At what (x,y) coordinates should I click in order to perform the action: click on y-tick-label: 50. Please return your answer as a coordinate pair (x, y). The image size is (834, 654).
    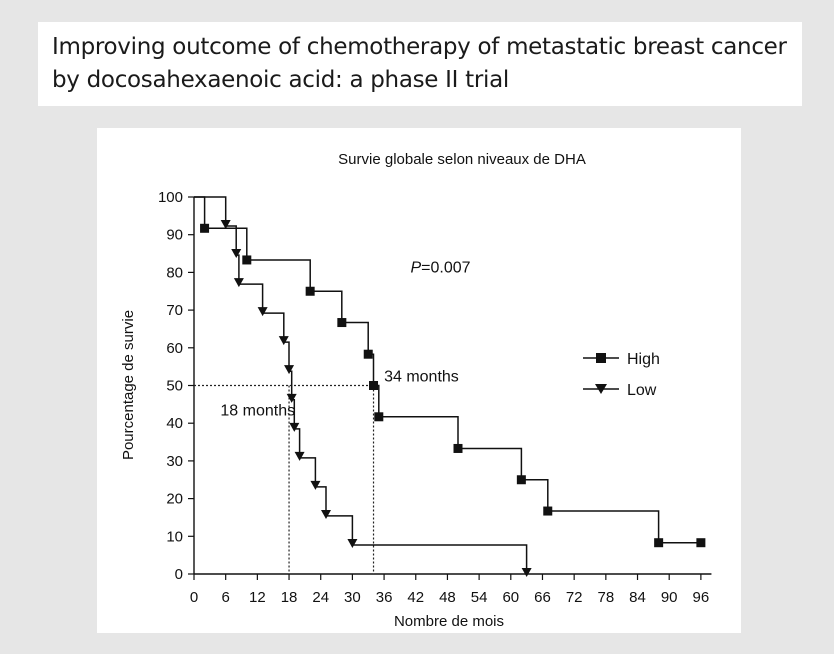
    Looking at the image, I should click on (174, 386).